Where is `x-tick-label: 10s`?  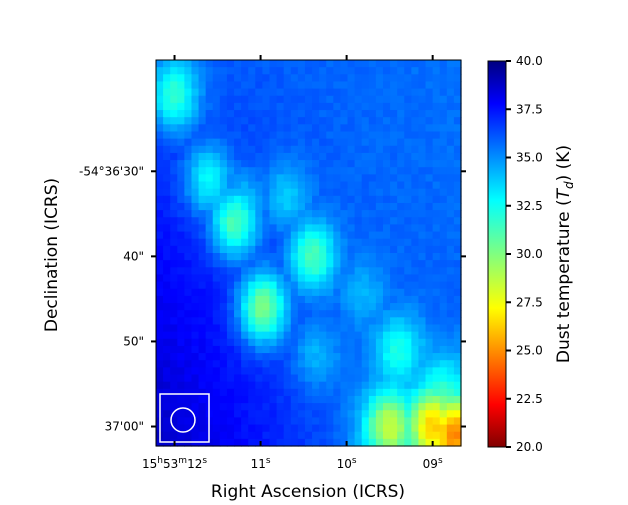
x-tick-label: 10s is located at coordinates (347, 463).